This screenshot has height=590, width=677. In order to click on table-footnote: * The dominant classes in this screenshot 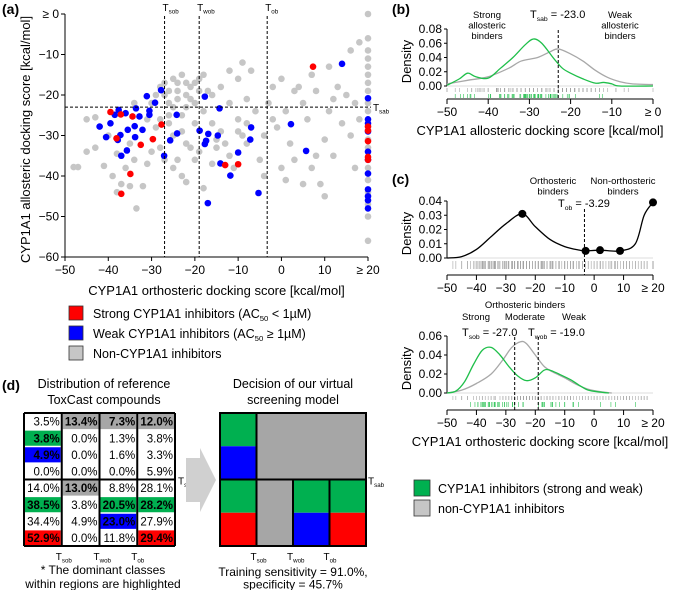, I will do `click(103, 570)`.